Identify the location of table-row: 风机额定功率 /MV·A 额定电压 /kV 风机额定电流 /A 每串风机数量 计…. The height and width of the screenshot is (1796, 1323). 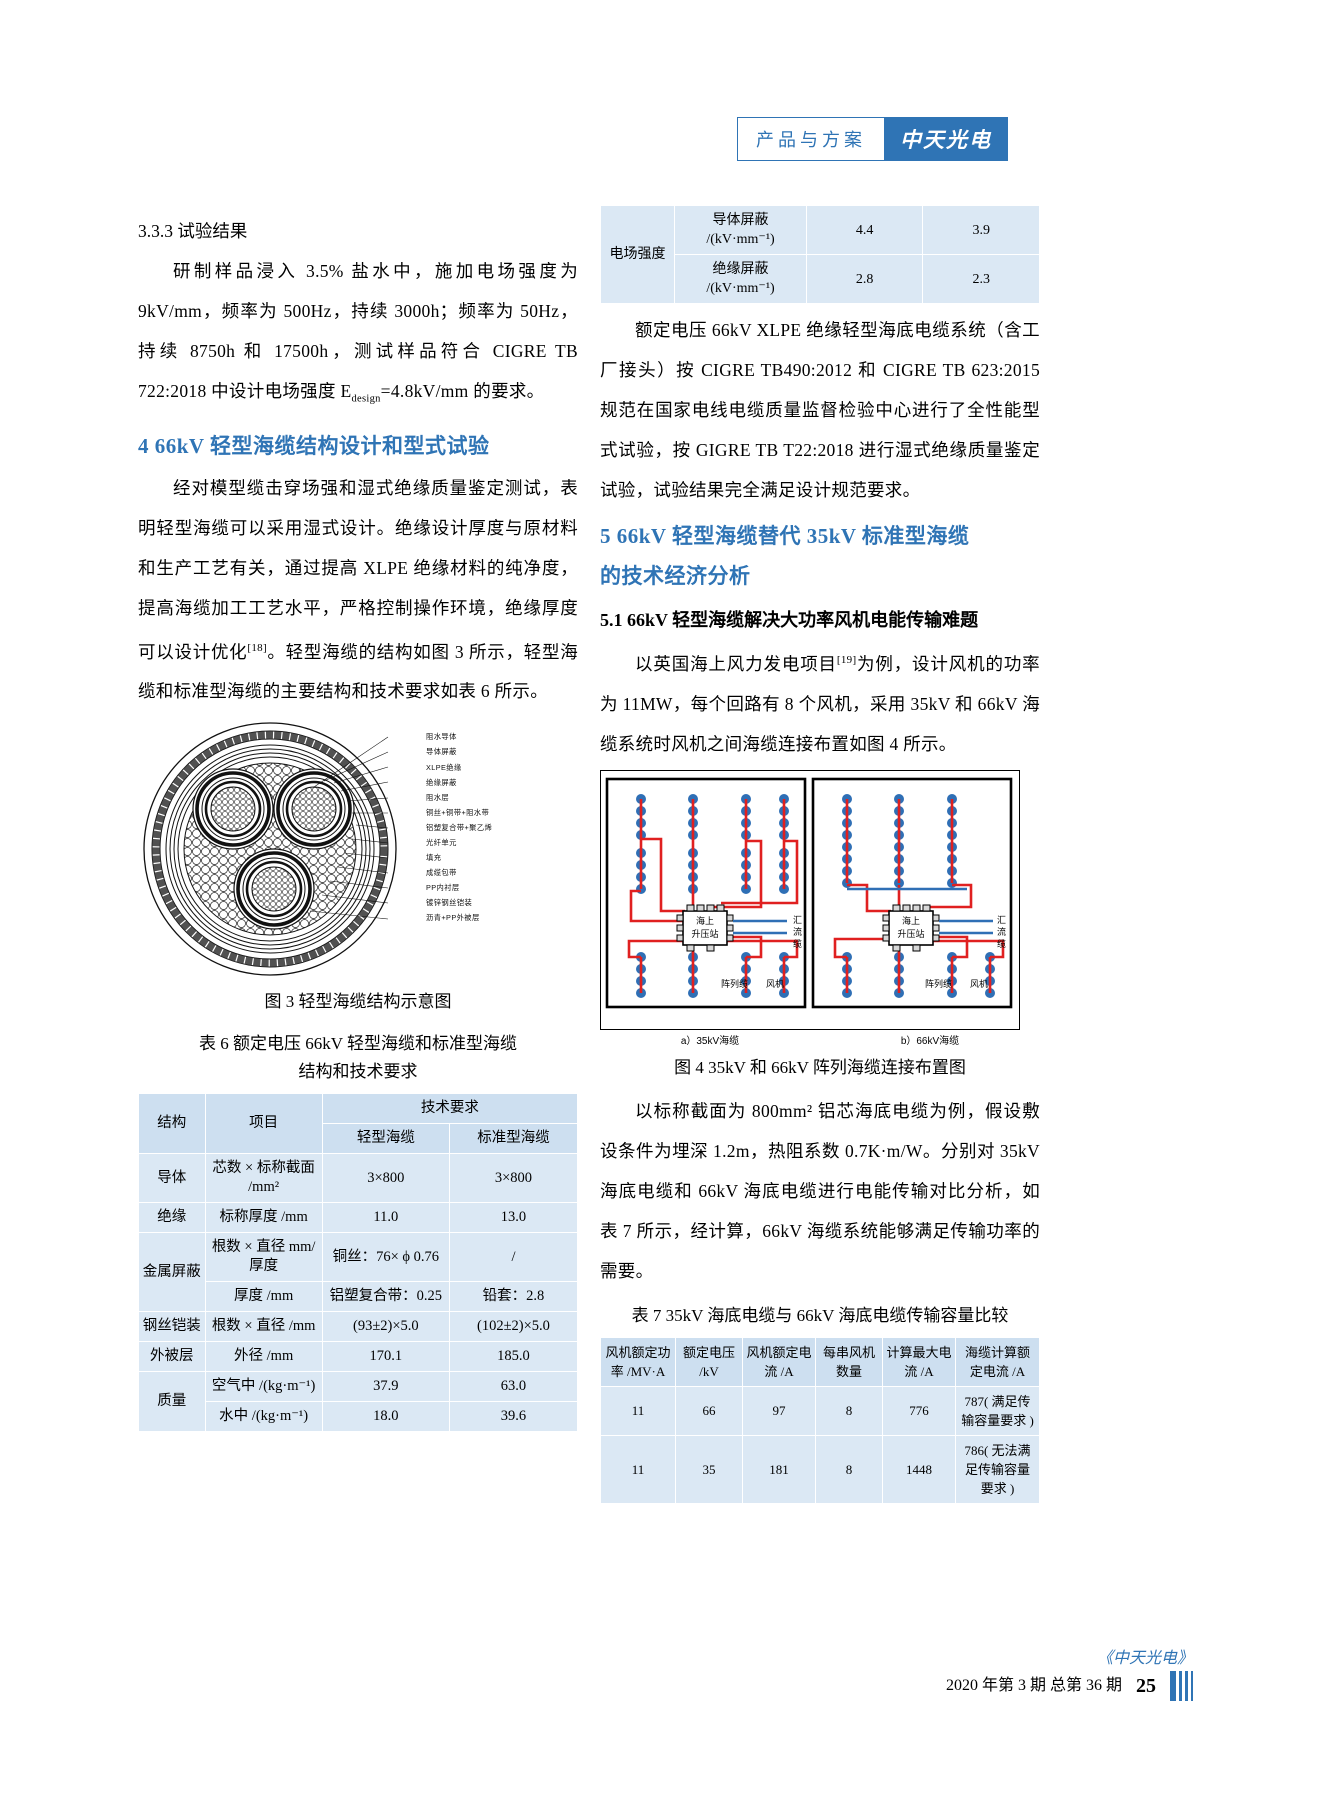
(820, 1361).